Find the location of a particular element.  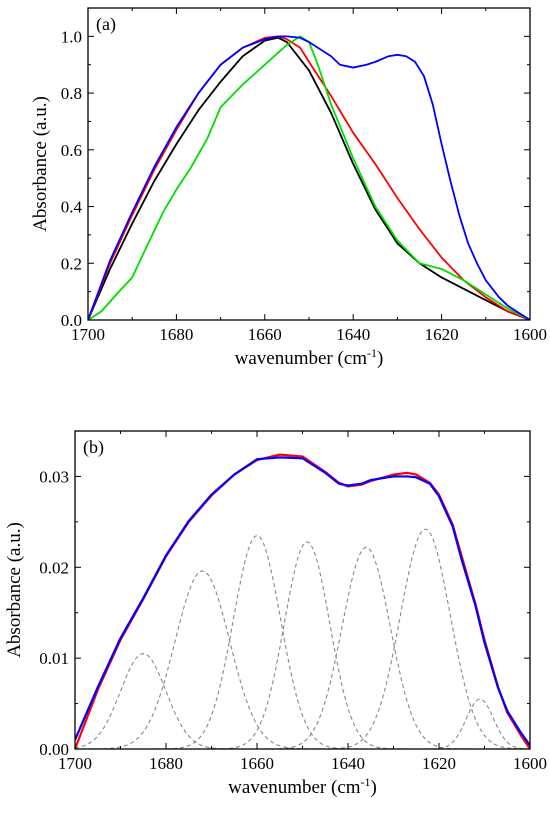

y-tick-label: 0.02 is located at coordinates (54, 567).